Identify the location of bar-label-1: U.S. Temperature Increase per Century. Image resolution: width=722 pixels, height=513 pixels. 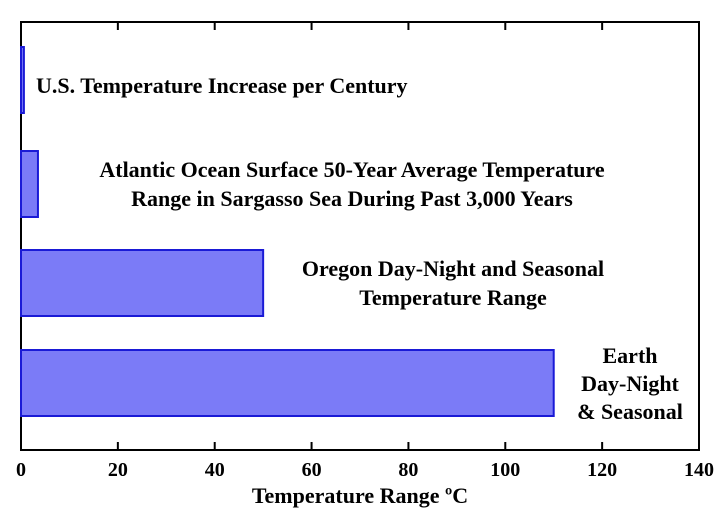
(222, 85).